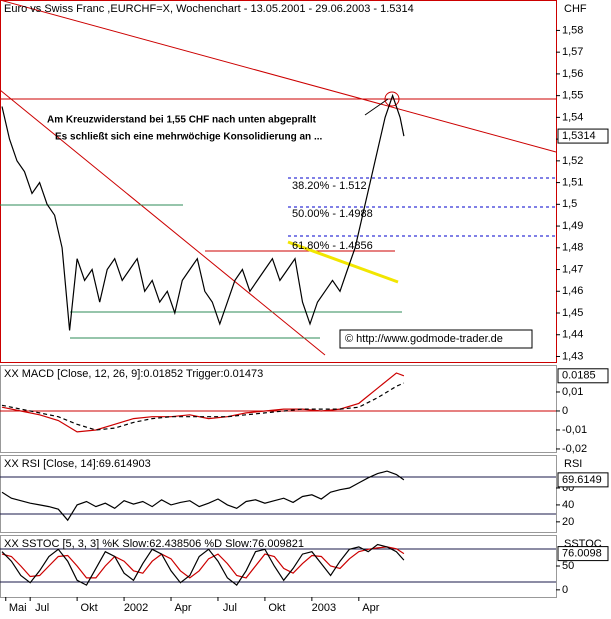  I want to click on highlight-line, so click(343, 262).